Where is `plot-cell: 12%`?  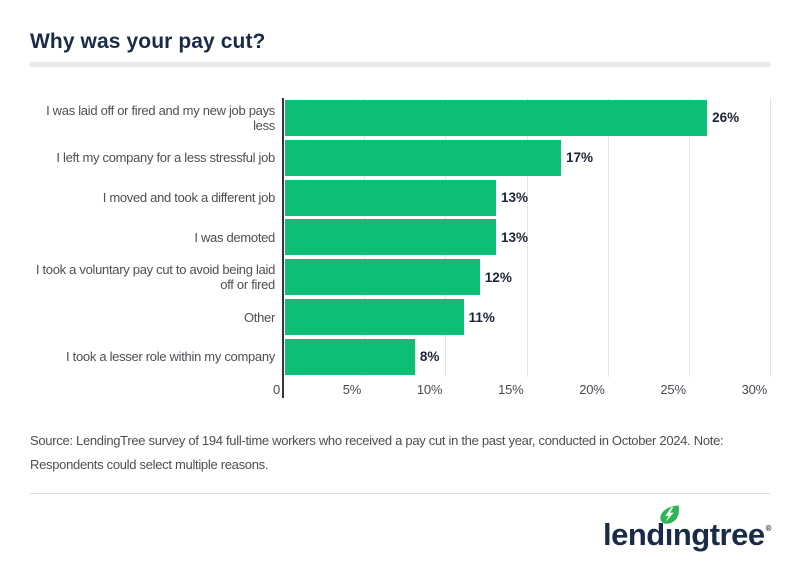 plot-cell: 12% is located at coordinates (526, 277).